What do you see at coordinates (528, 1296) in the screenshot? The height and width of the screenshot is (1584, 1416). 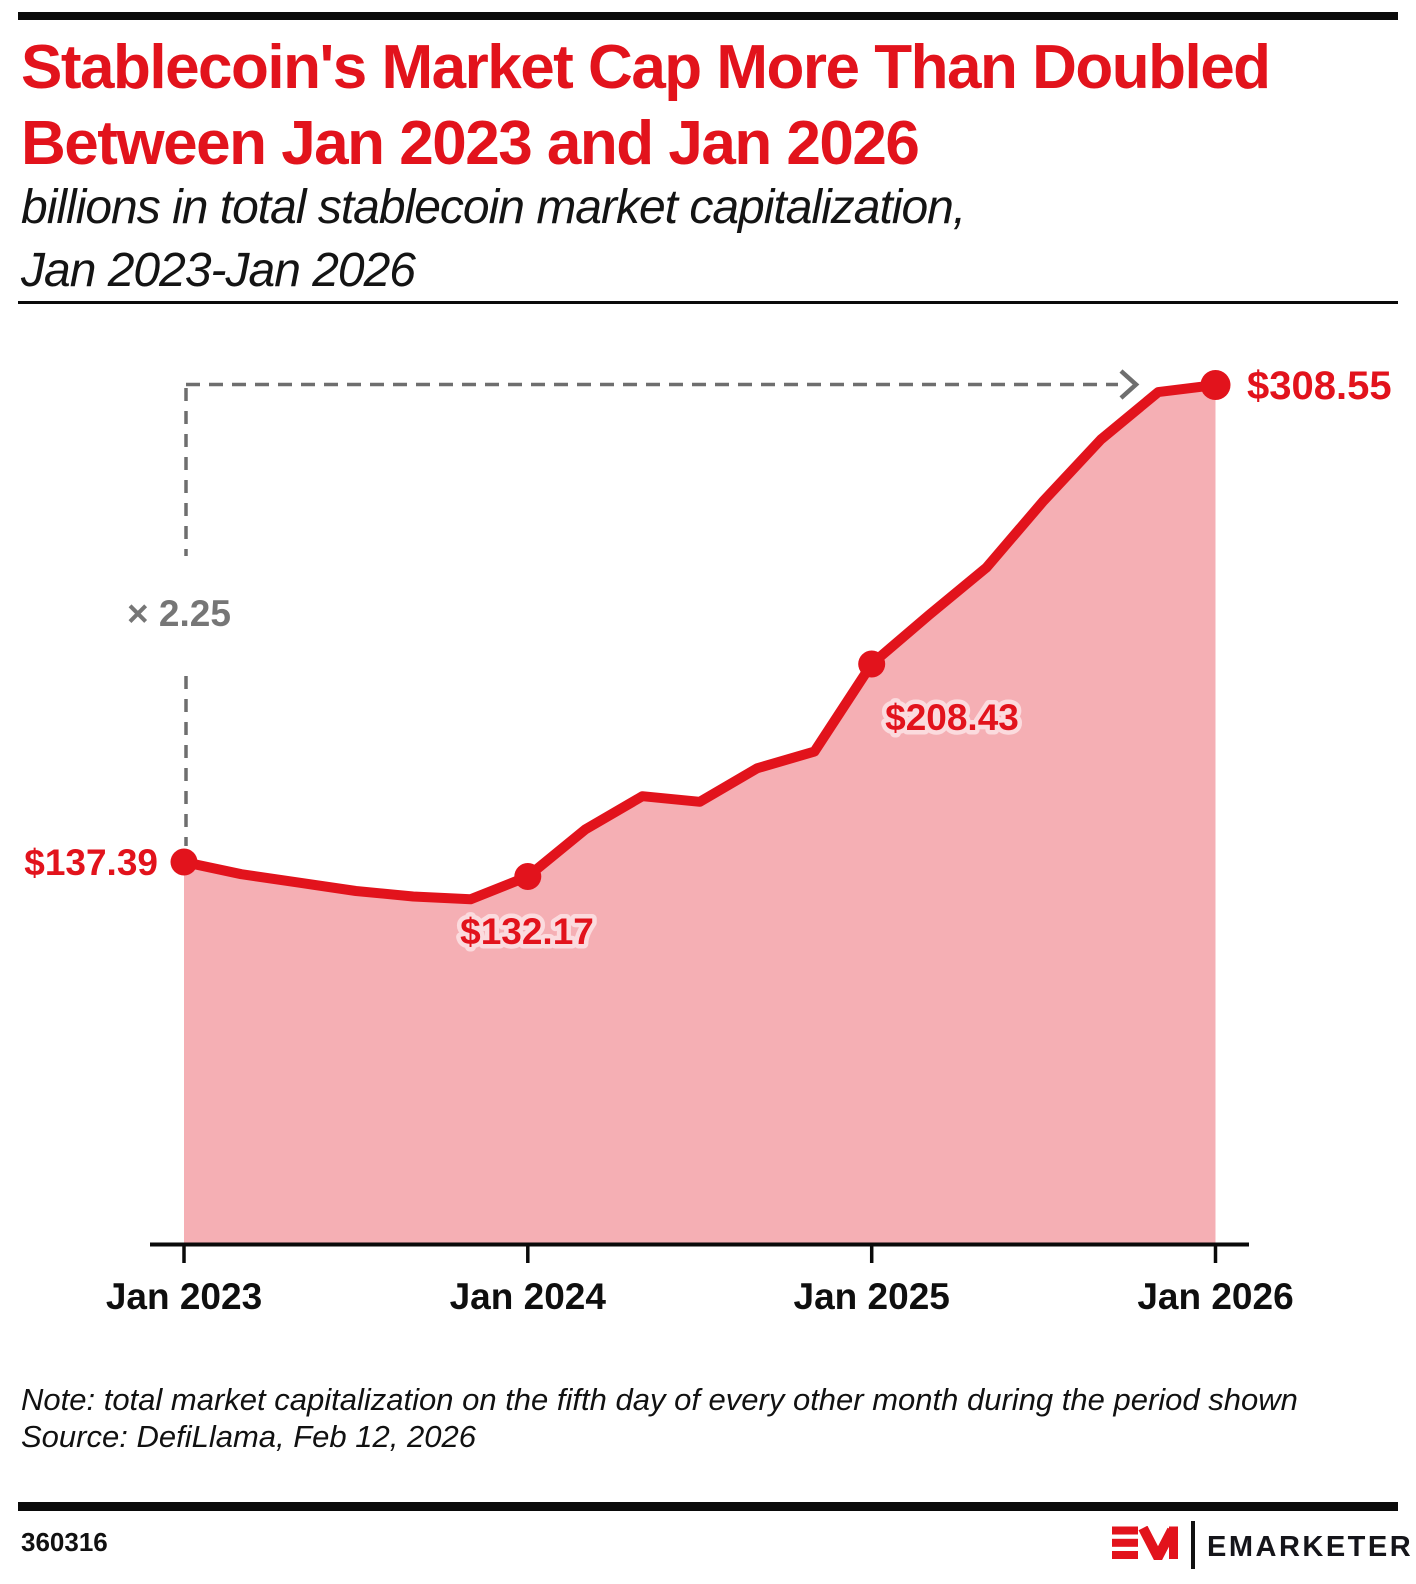 I see `x-axis-label-jan-2024: Jan 2024` at bounding box center [528, 1296].